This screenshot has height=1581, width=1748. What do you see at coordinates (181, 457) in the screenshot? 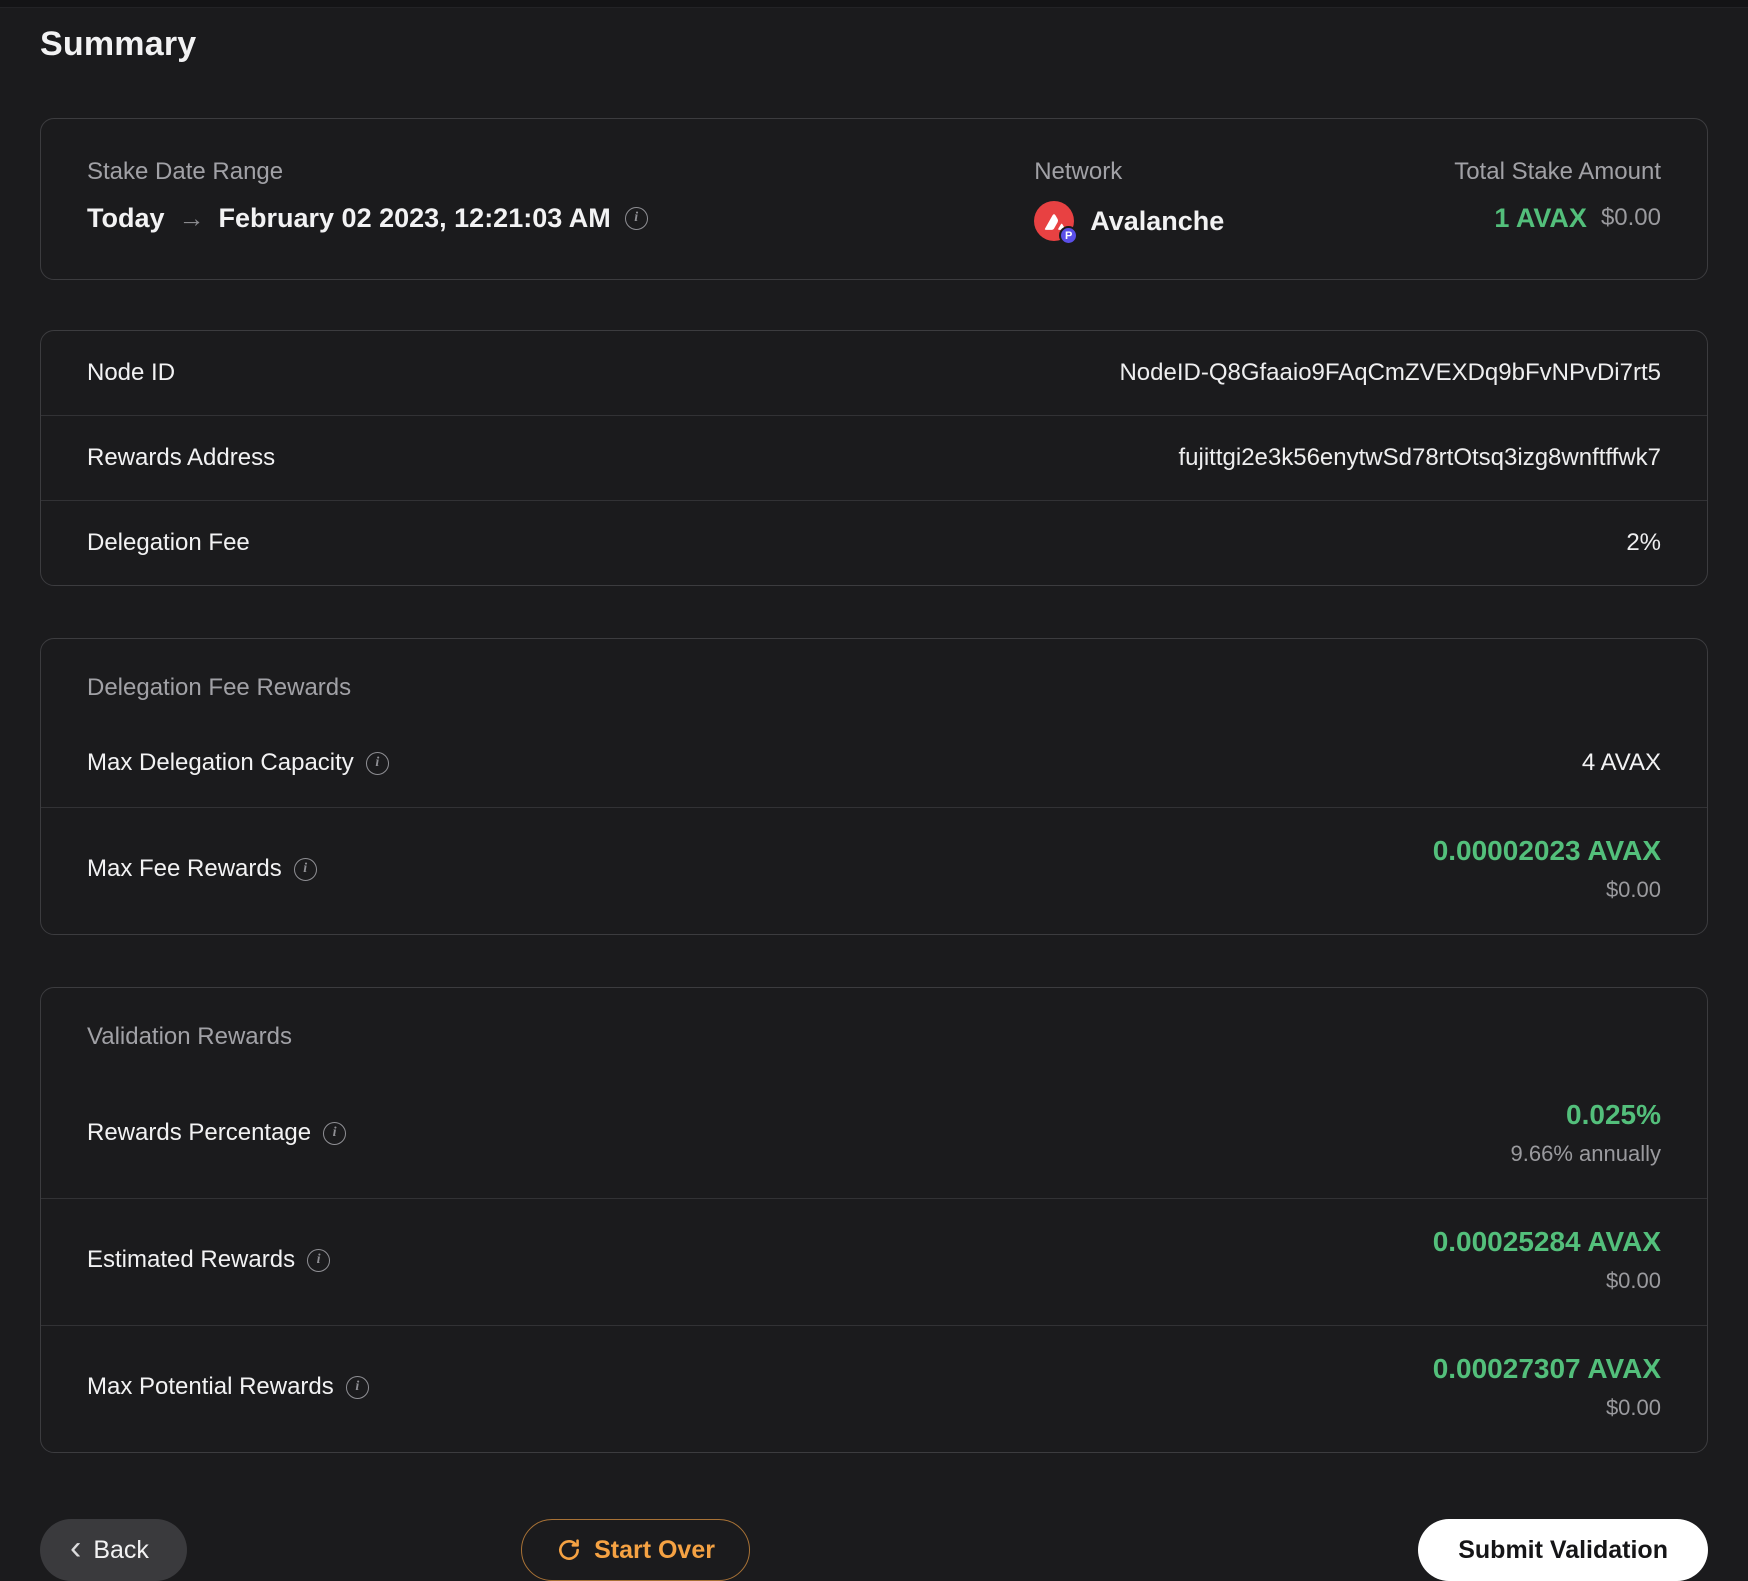
I see `rewards-address-label: Rewards Address` at bounding box center [181, 457].